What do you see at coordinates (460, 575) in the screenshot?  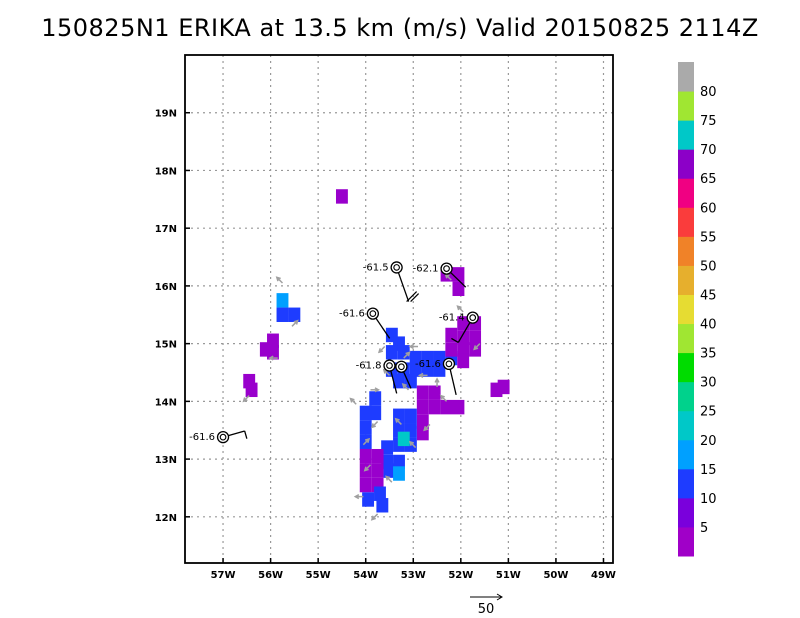 I see `lon-tick-label: 52W` at bounding box center [460, 575].